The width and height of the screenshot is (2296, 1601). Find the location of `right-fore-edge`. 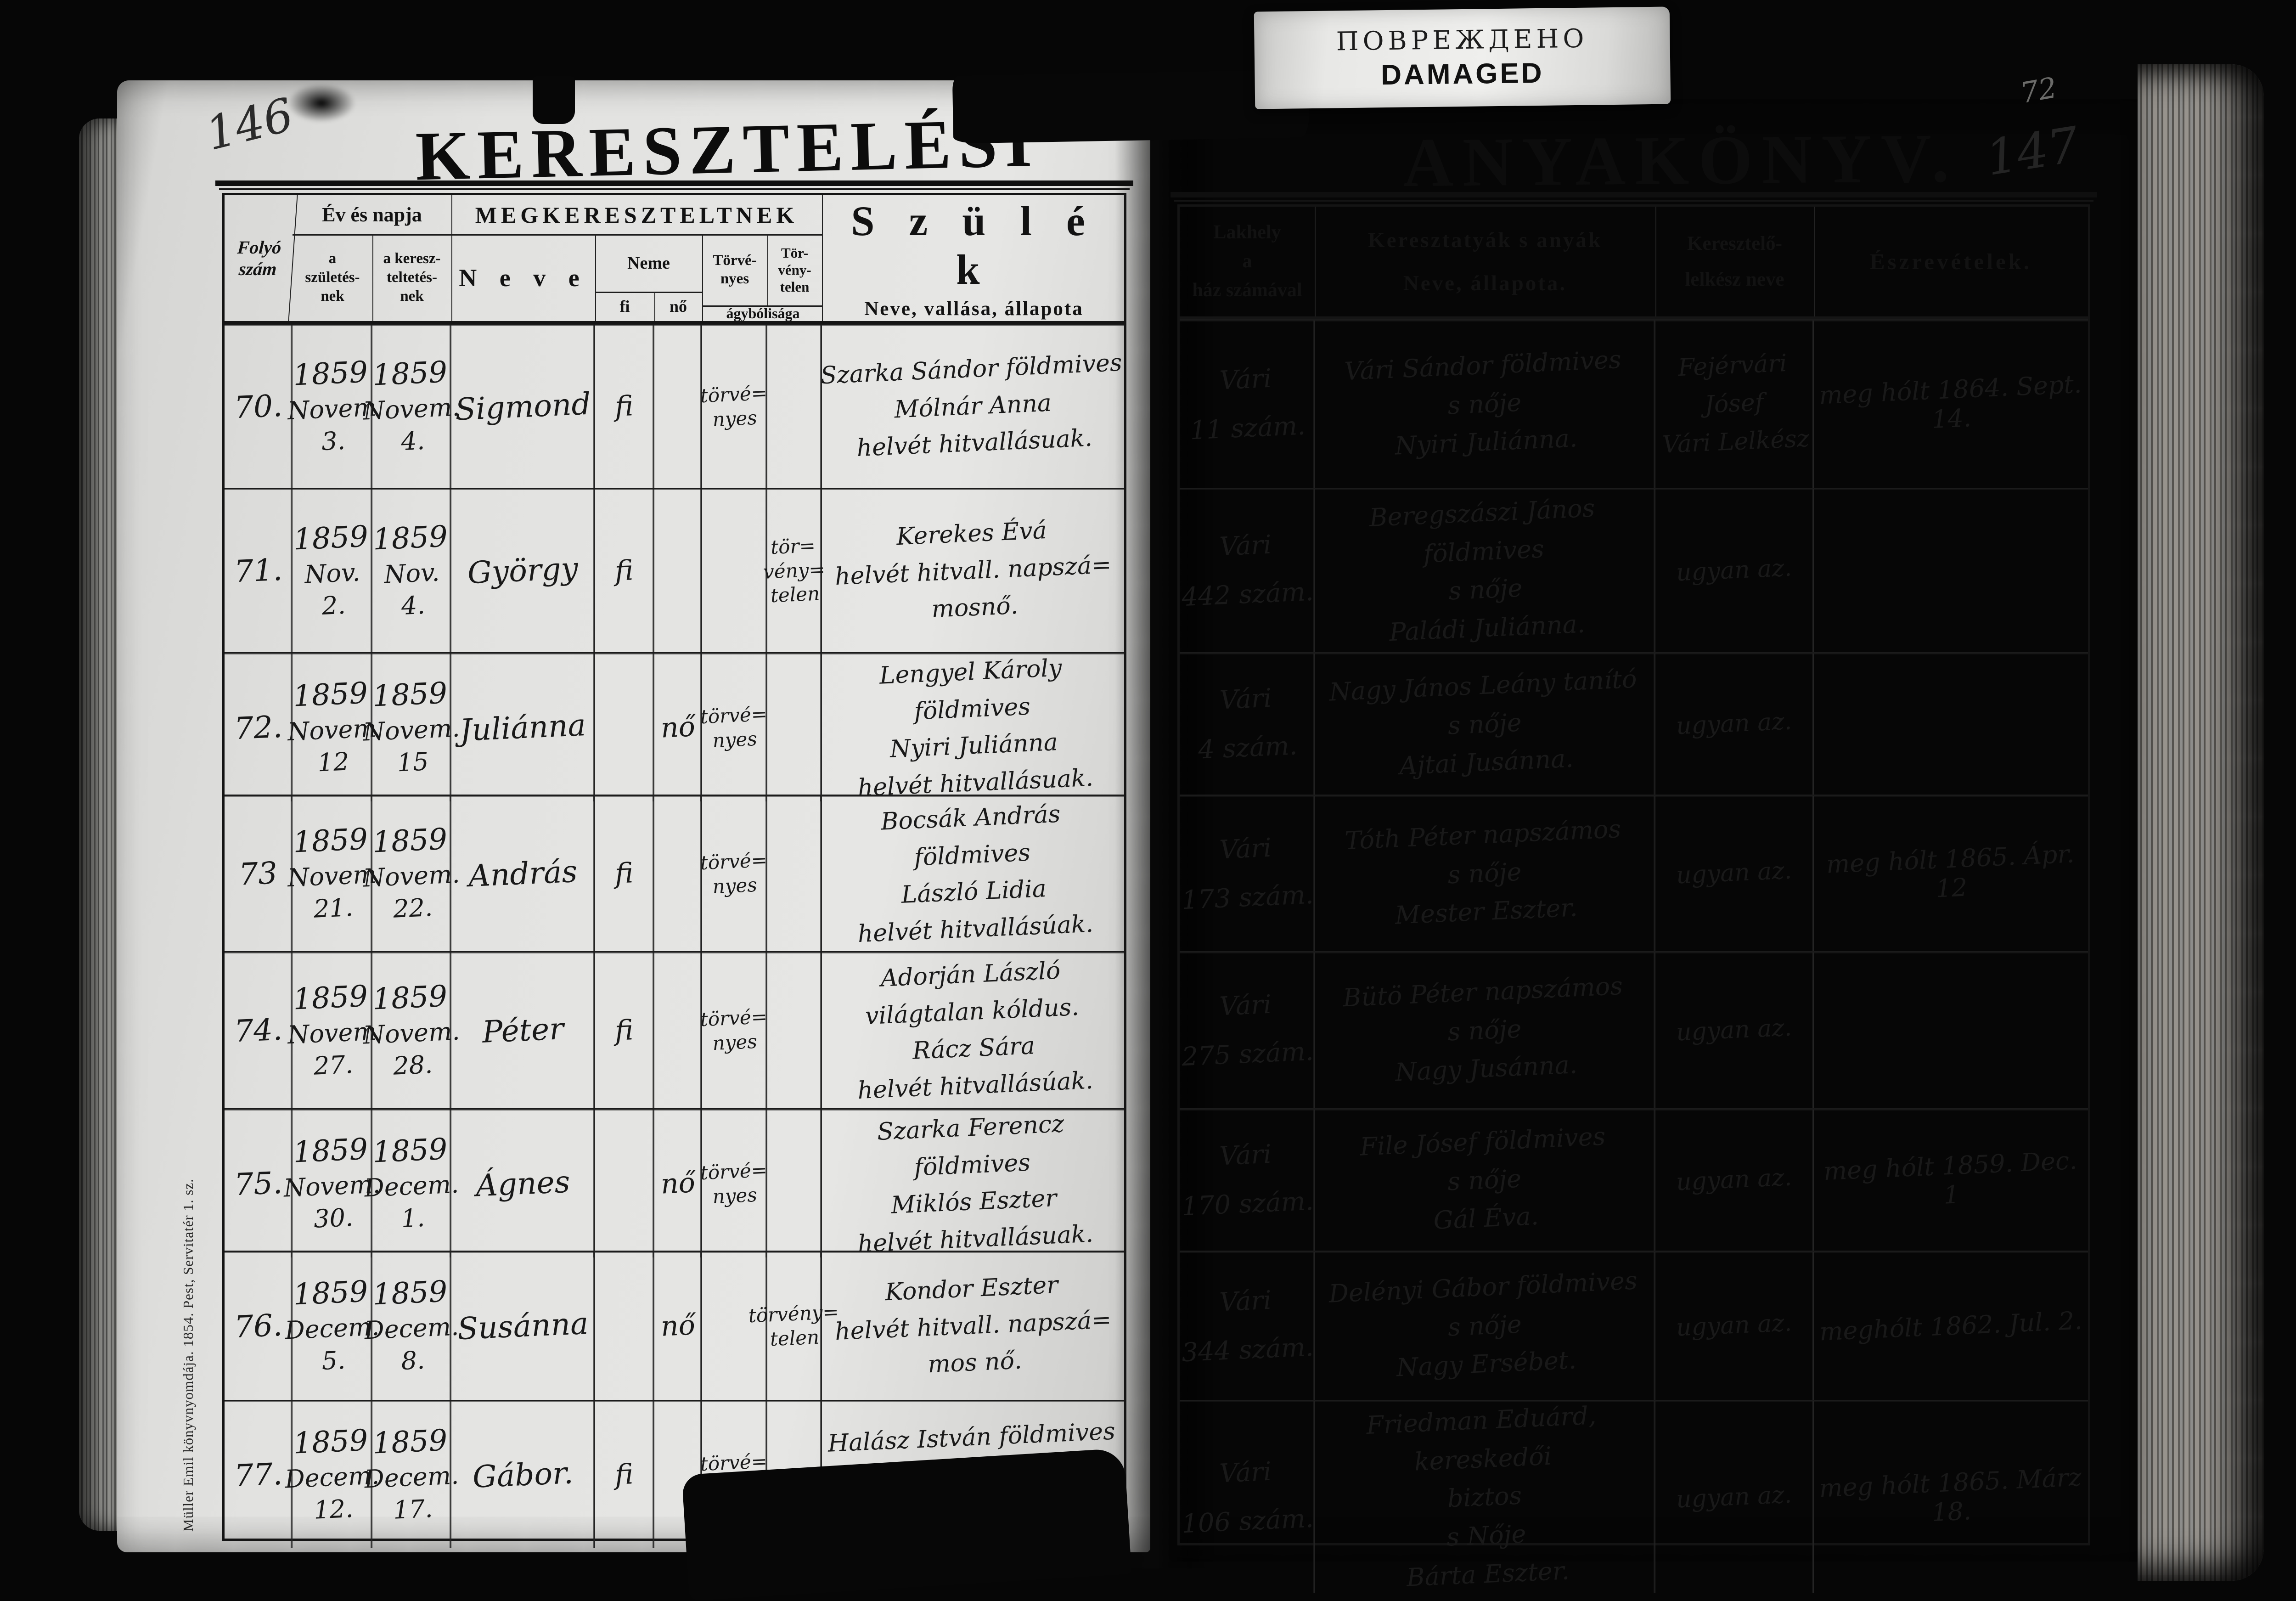

right-fore-edge is located at coordinates (2201, 822).